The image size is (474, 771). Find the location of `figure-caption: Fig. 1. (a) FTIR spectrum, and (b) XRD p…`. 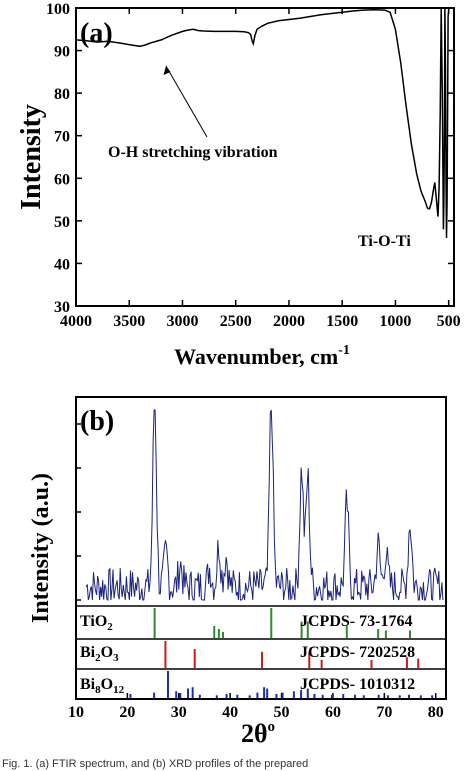

figure-caption: Fig. 1. (a) FTIR spectrum, and (b) XRD p… is located at coordinates (155, 764).